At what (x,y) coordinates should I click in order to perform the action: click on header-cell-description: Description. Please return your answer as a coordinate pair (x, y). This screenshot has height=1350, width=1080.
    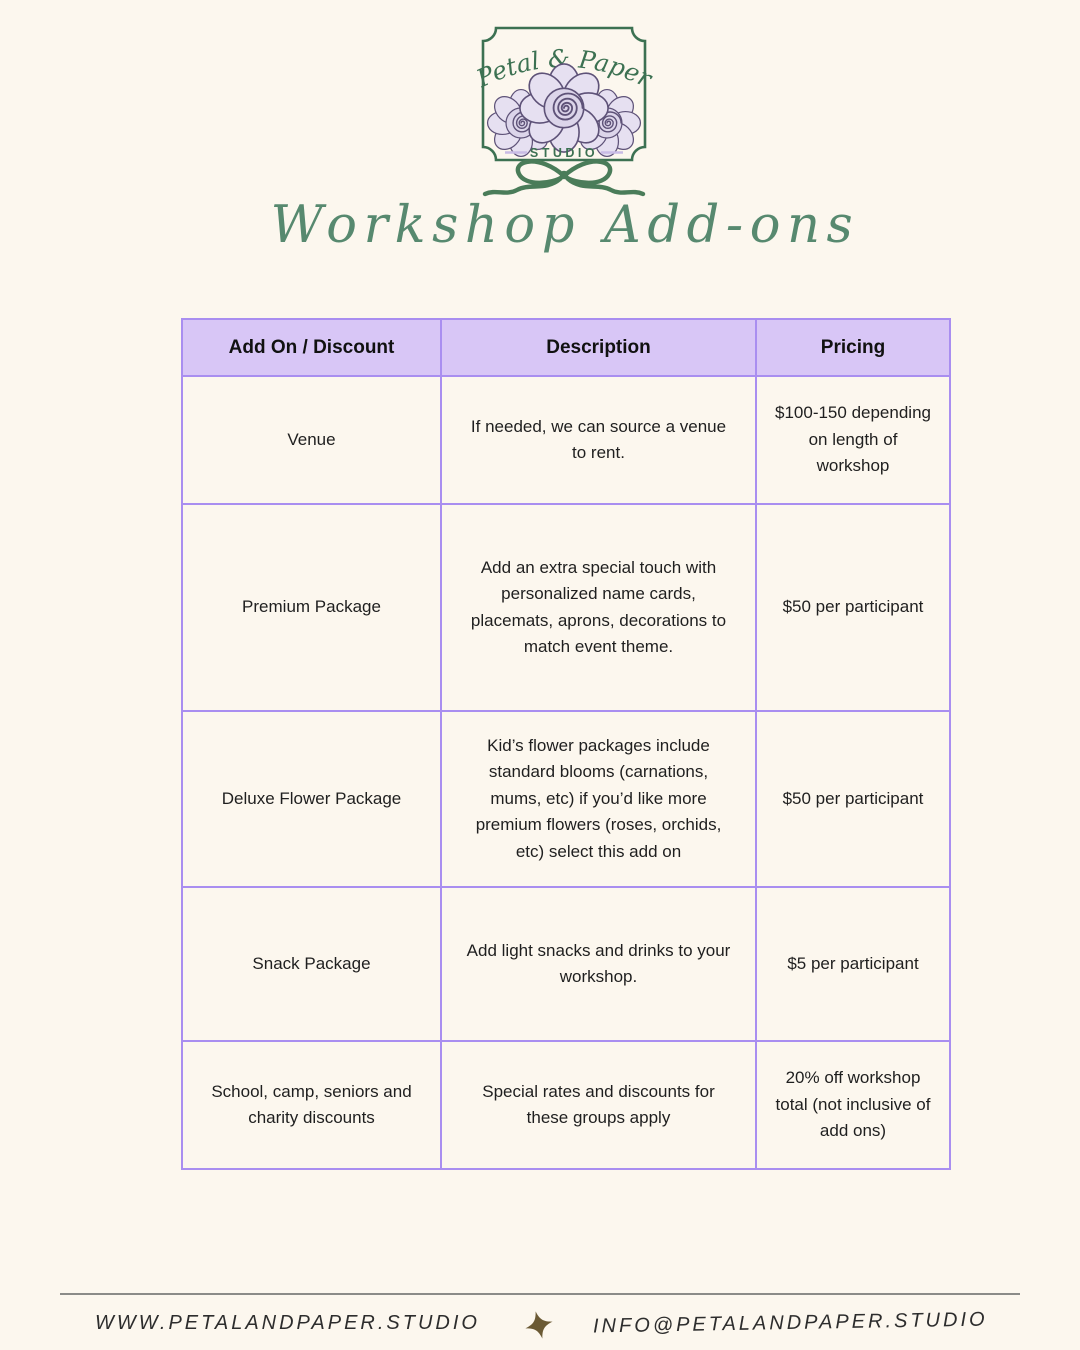
    Looking at the image, I should click on (598, 347).